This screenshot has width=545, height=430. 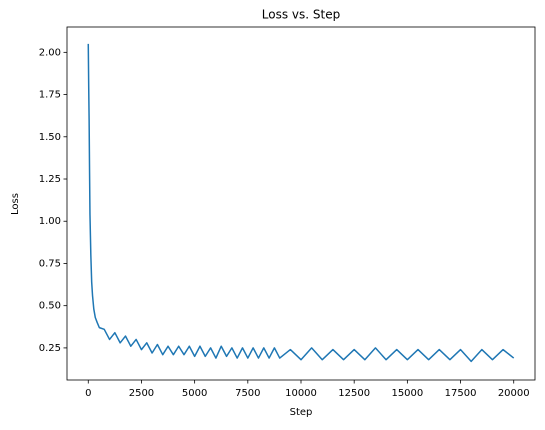 I want to click on y-tick-label: 1.25, so click(x=50, y=179).